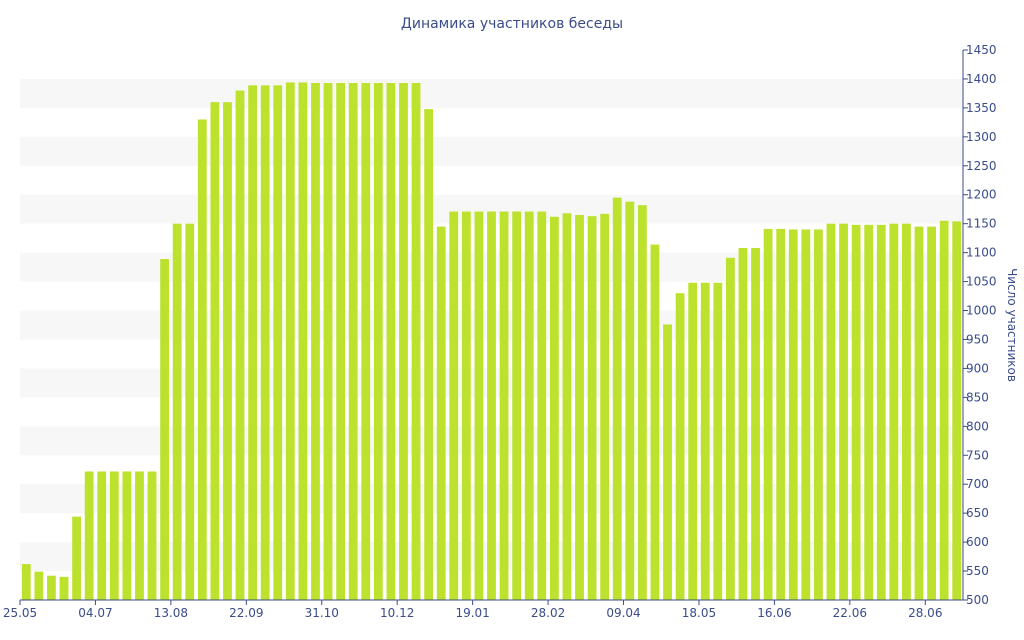 This screenshot has height=640, width=1024. I want to click on x-tick-label: 10.12, so click(397, 613).